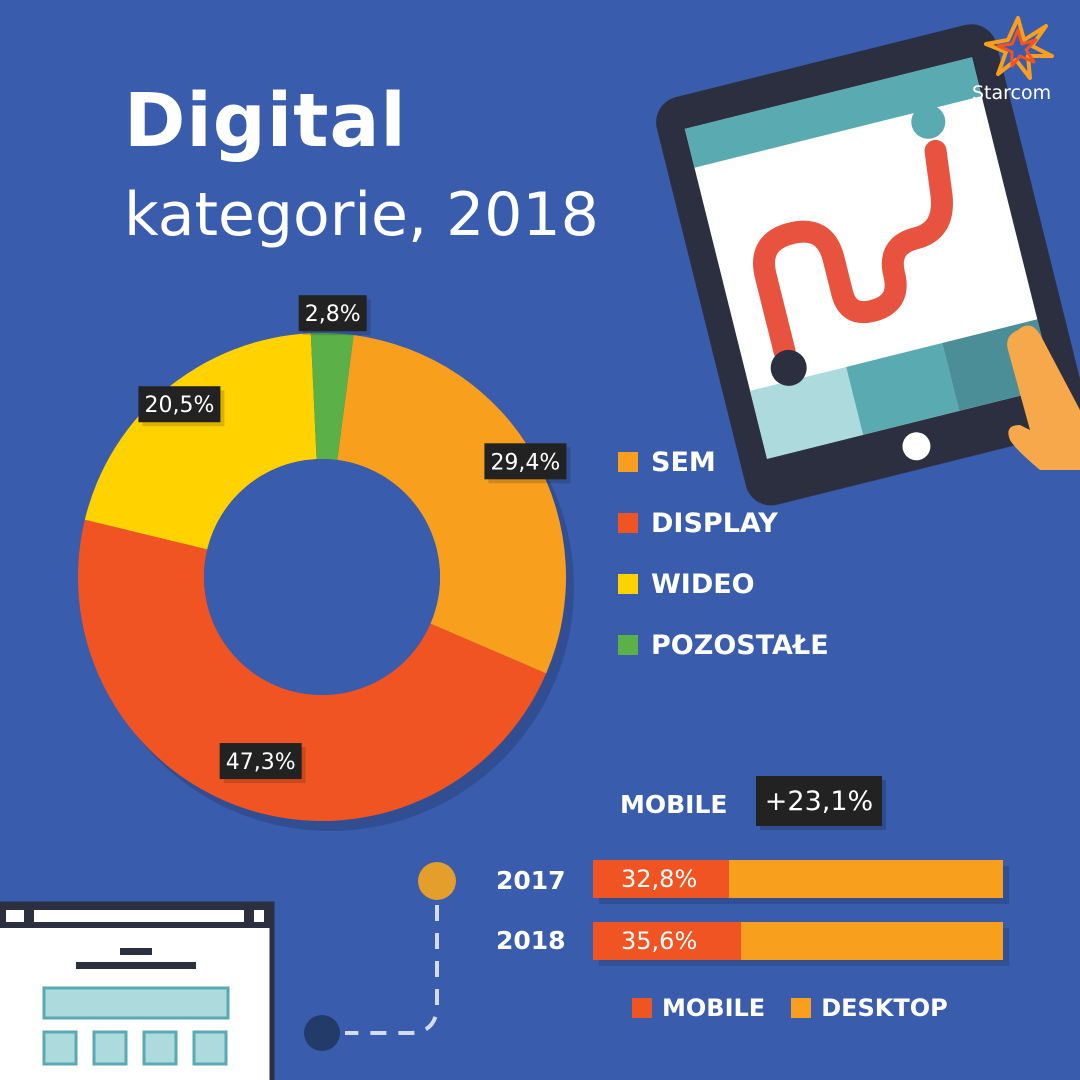  What do you see at coordinates (531, 880) in the screenshot?
I see `year-label-2017: 2017` at bounding box center [531, 880].